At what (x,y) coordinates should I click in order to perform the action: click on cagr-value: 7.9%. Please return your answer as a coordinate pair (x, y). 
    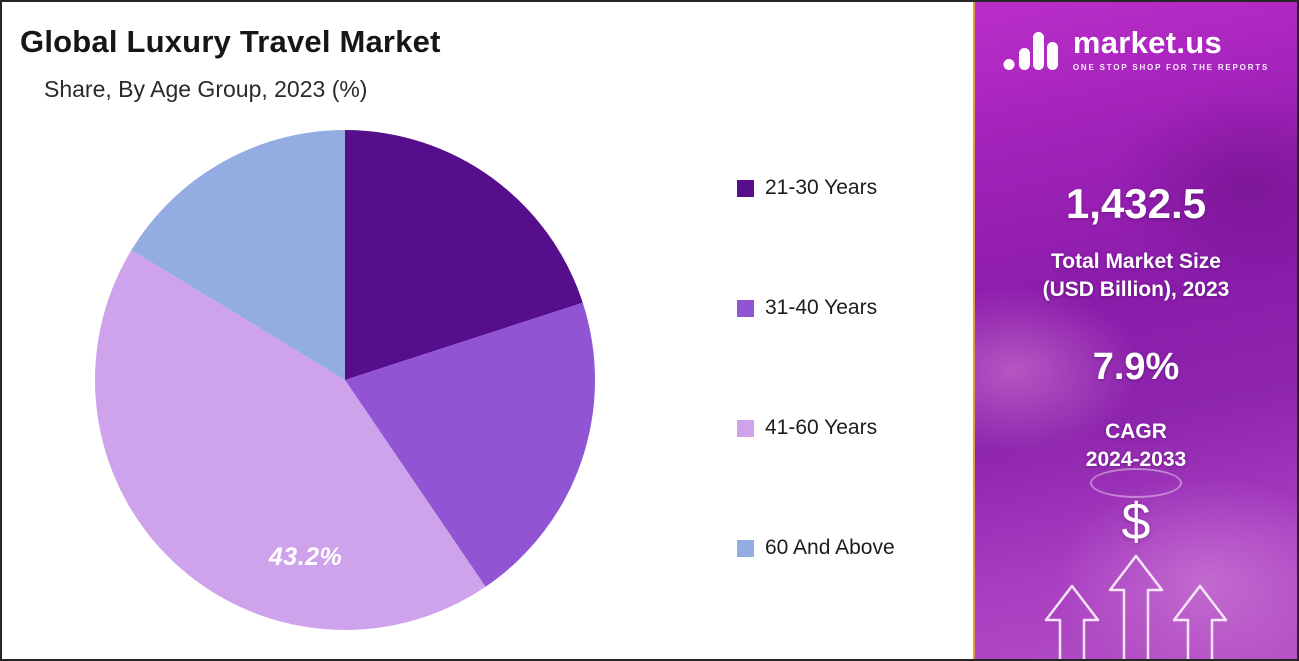
    Looking at the image, I should click on (1136, 367).